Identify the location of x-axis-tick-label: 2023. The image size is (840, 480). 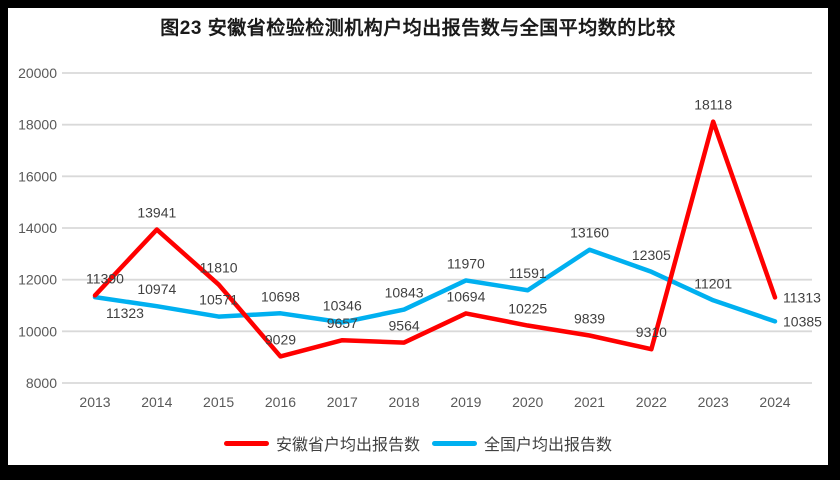
(713, 402).